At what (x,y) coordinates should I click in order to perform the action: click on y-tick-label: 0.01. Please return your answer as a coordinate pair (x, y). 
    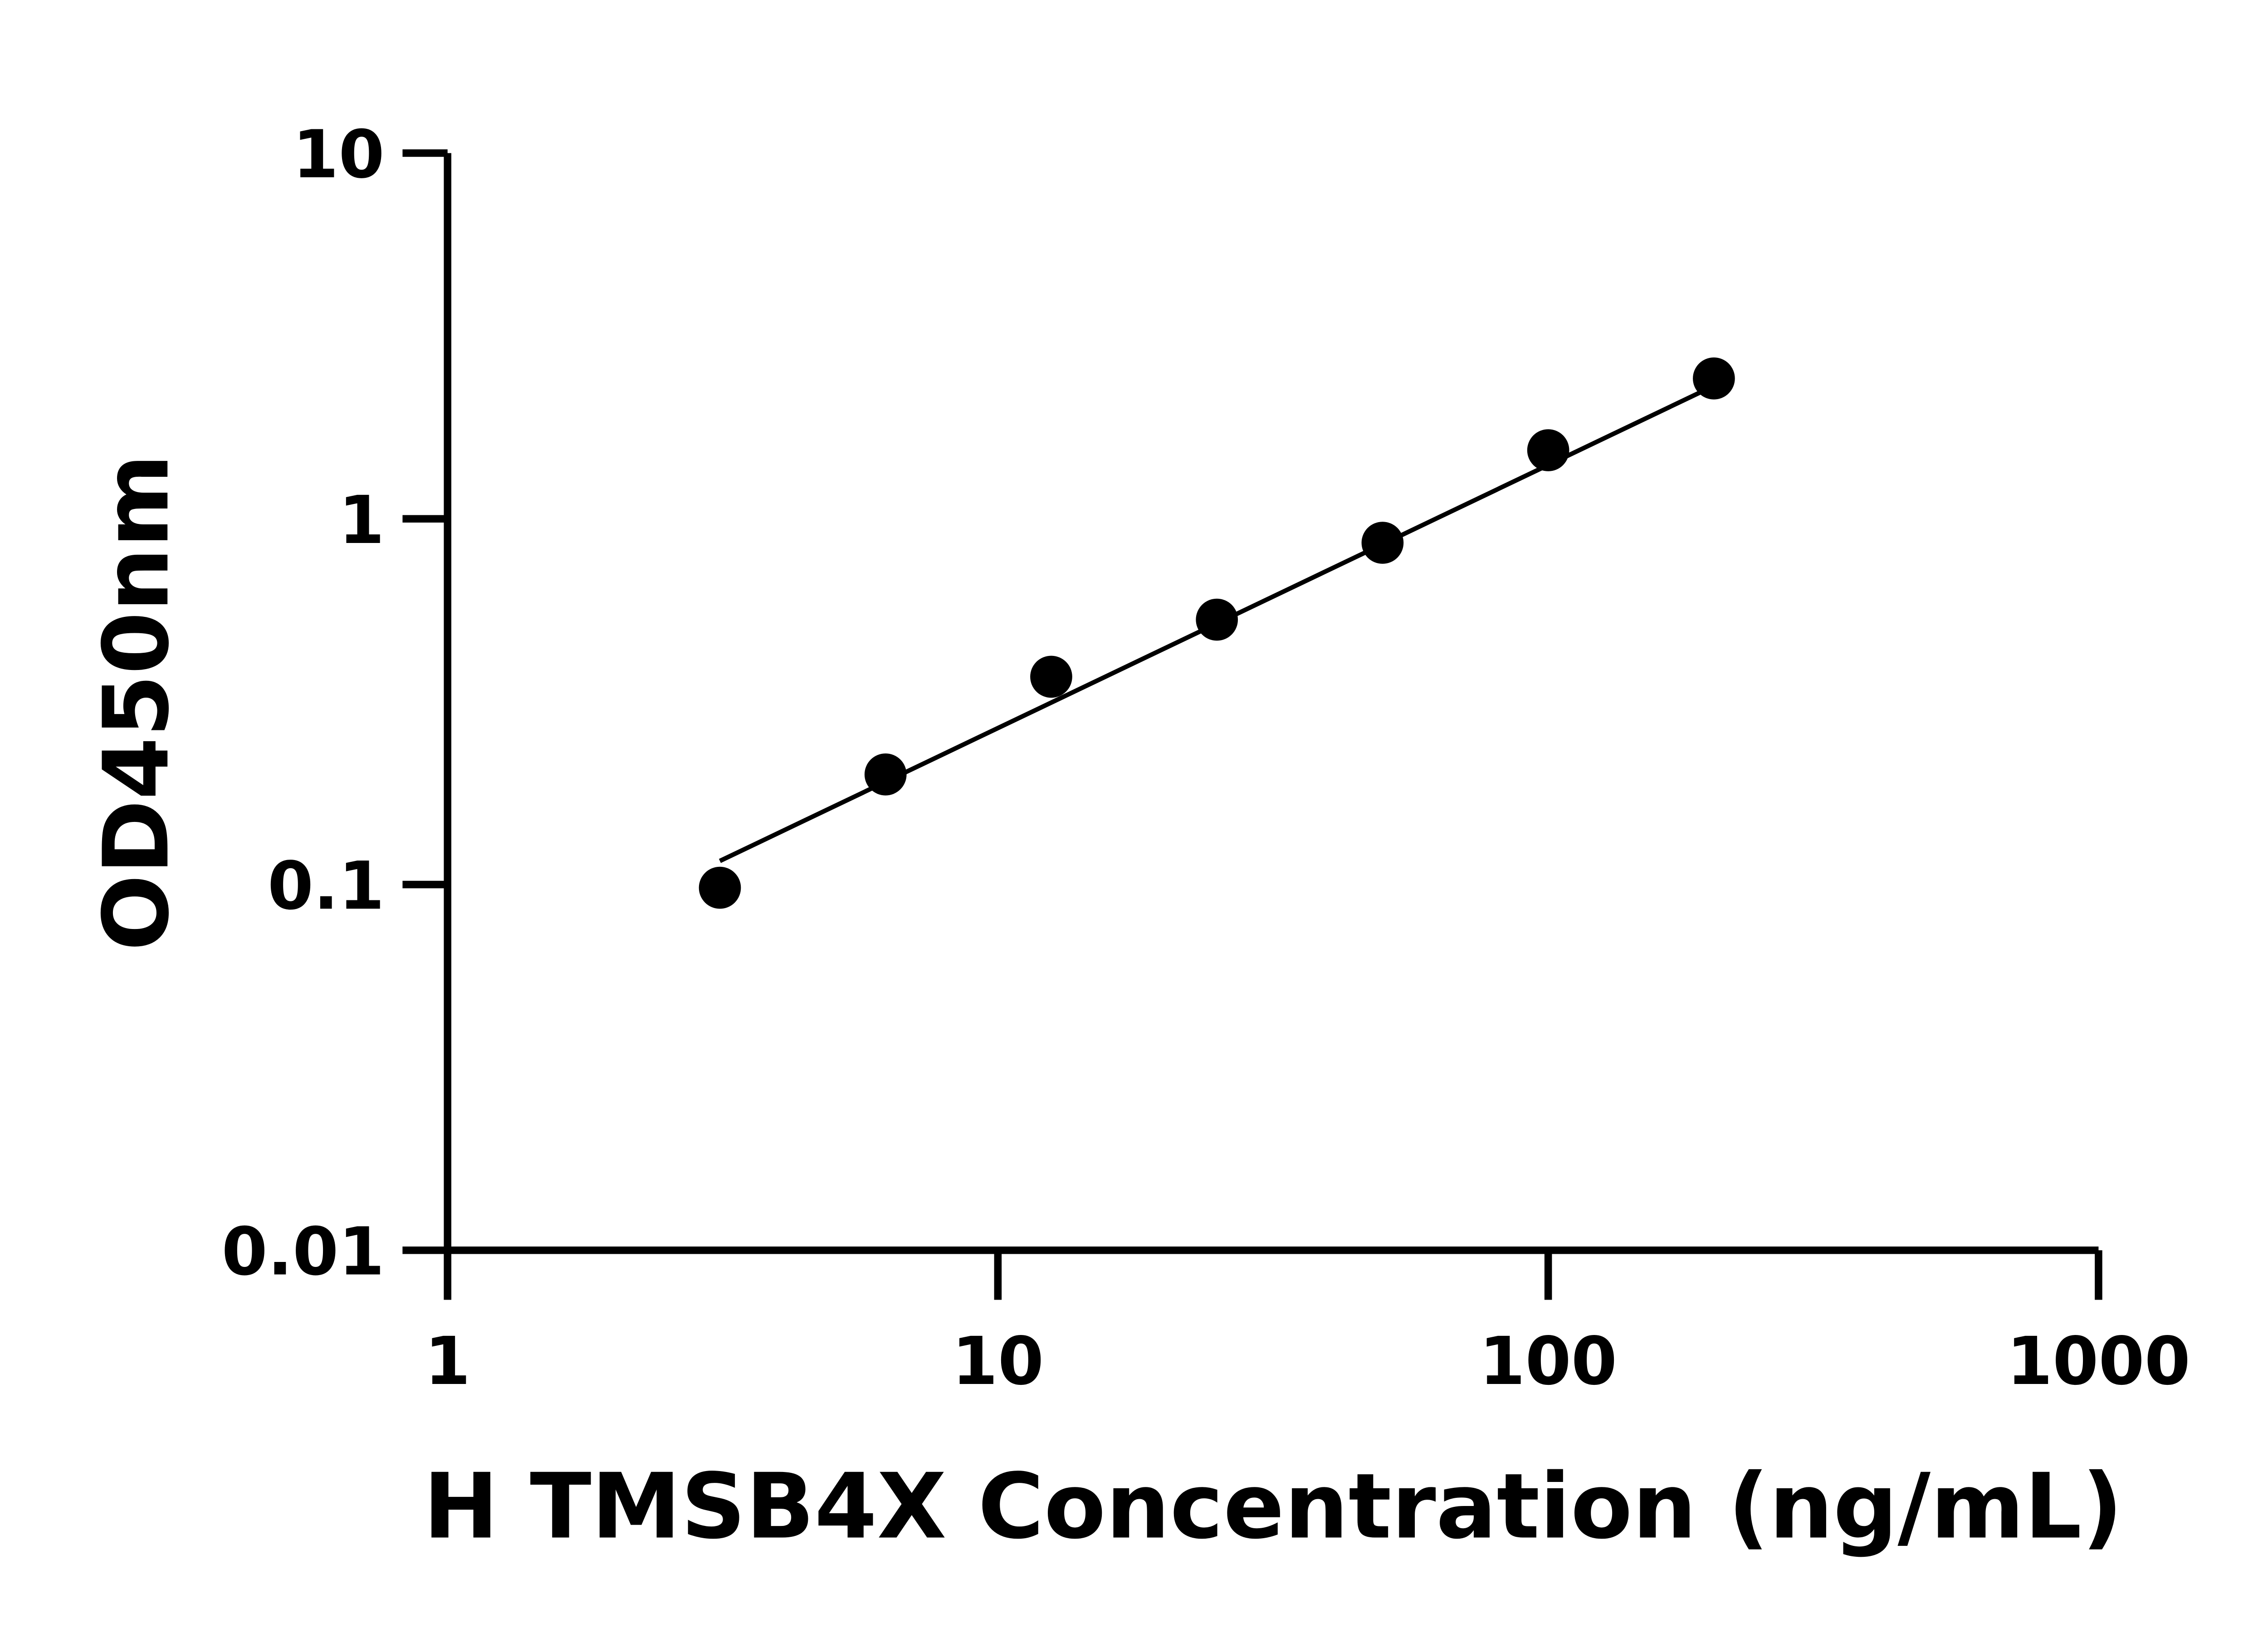
    Looking at the image, I should click on (304, 1252).